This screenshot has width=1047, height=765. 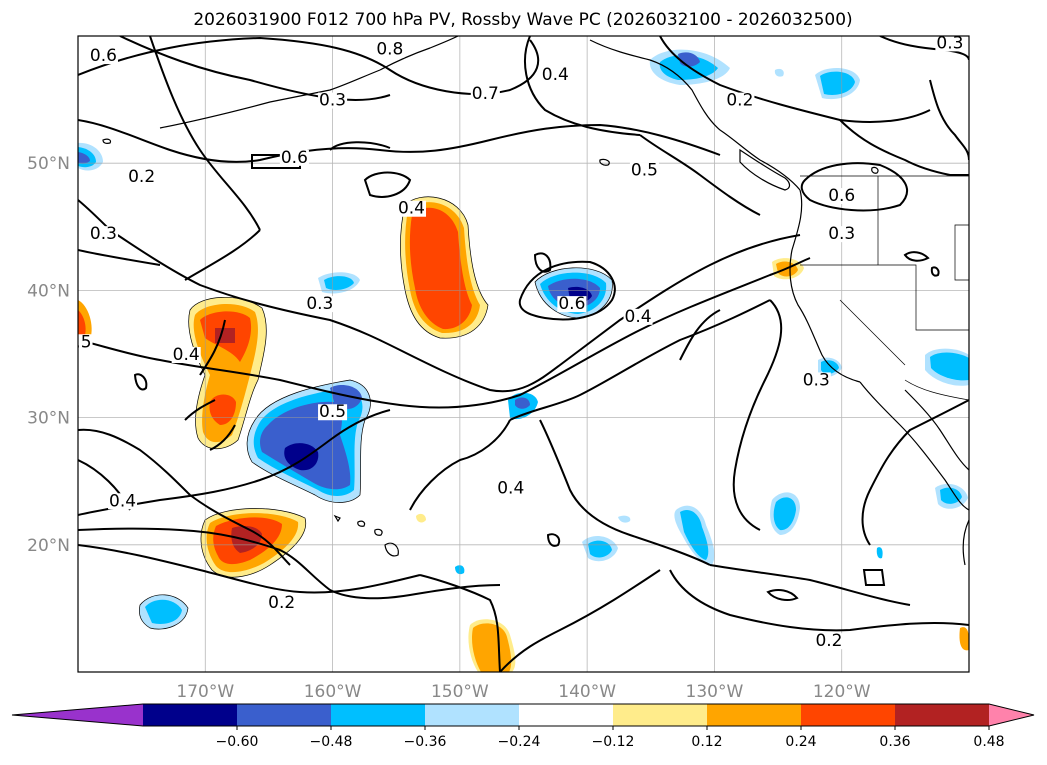 I want to click on contour-label-19: 0.3, so click(x=816, y=380).